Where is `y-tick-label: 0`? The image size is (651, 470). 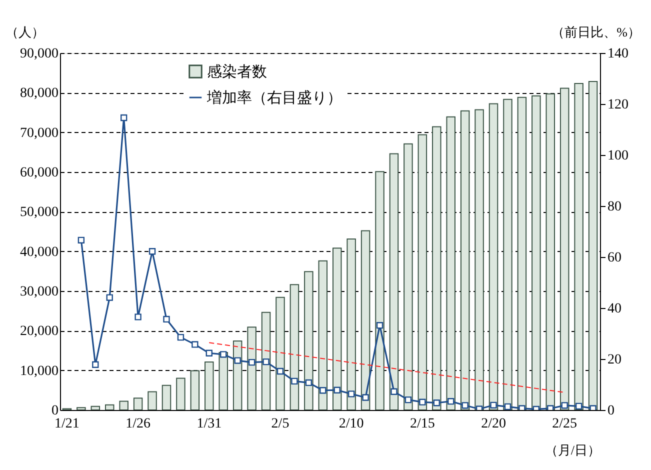
y-tick-label: 0 is located at coordinates (55, 411).